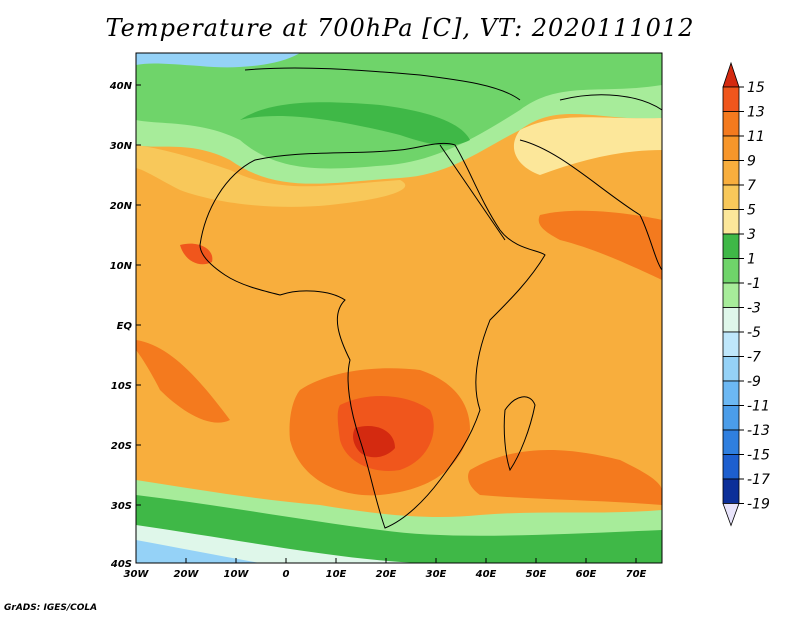 This screenshot has width=800, height=618. I want to click on colorbar-label: -7, so click(754, 358).